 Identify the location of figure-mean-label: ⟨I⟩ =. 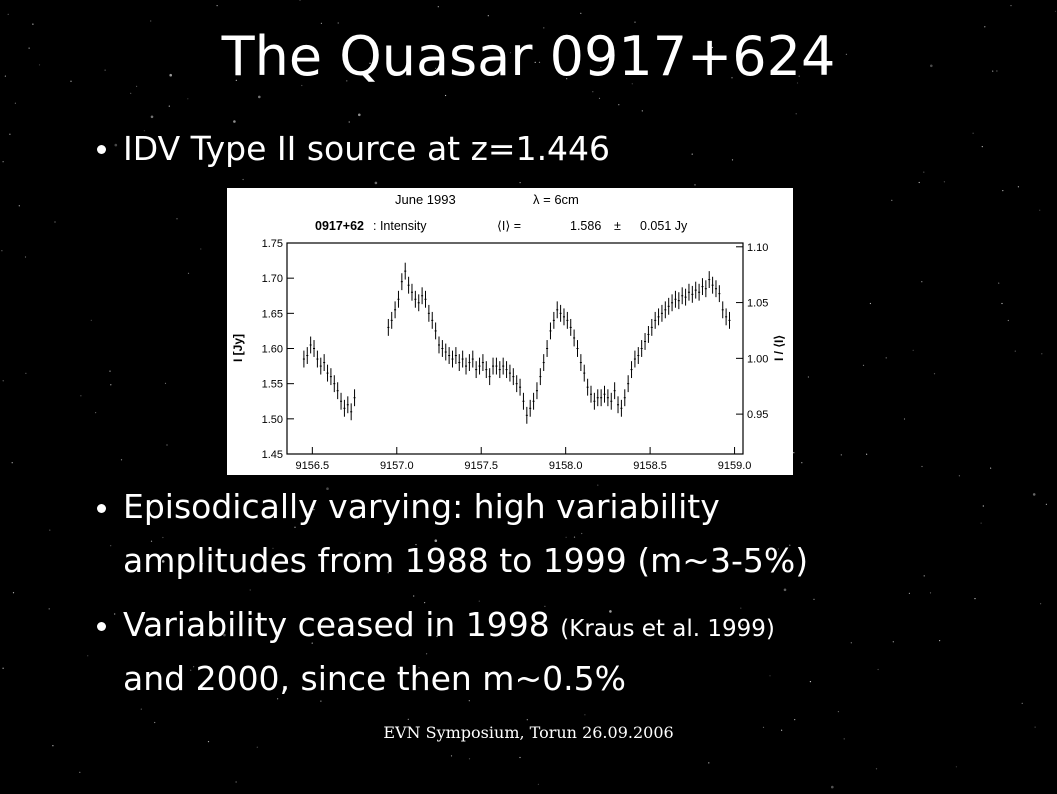
(509, 226).